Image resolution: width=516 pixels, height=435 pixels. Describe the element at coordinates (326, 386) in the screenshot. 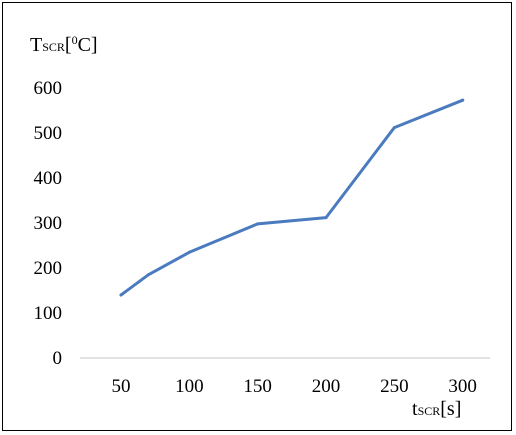

I see `x-tick-label: 200` at that location.